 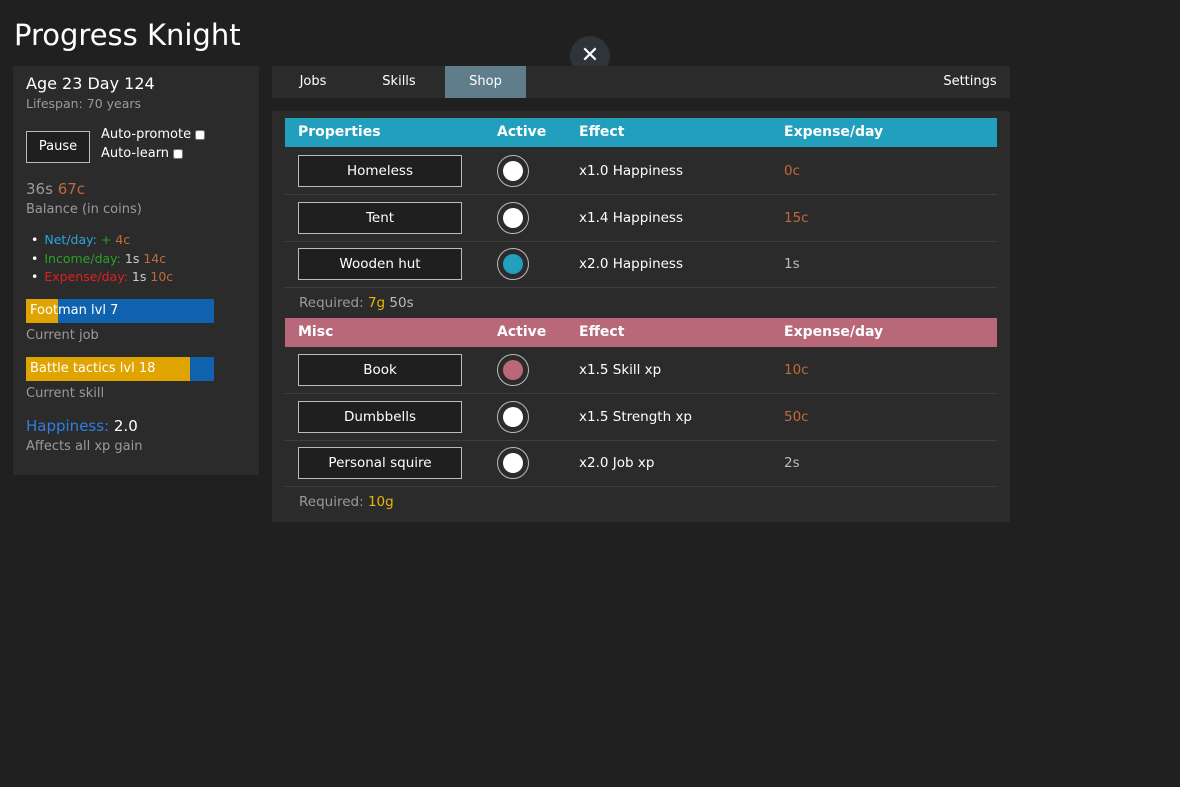 I want to click on header-properties: Properties, so click(x=339, y=132).